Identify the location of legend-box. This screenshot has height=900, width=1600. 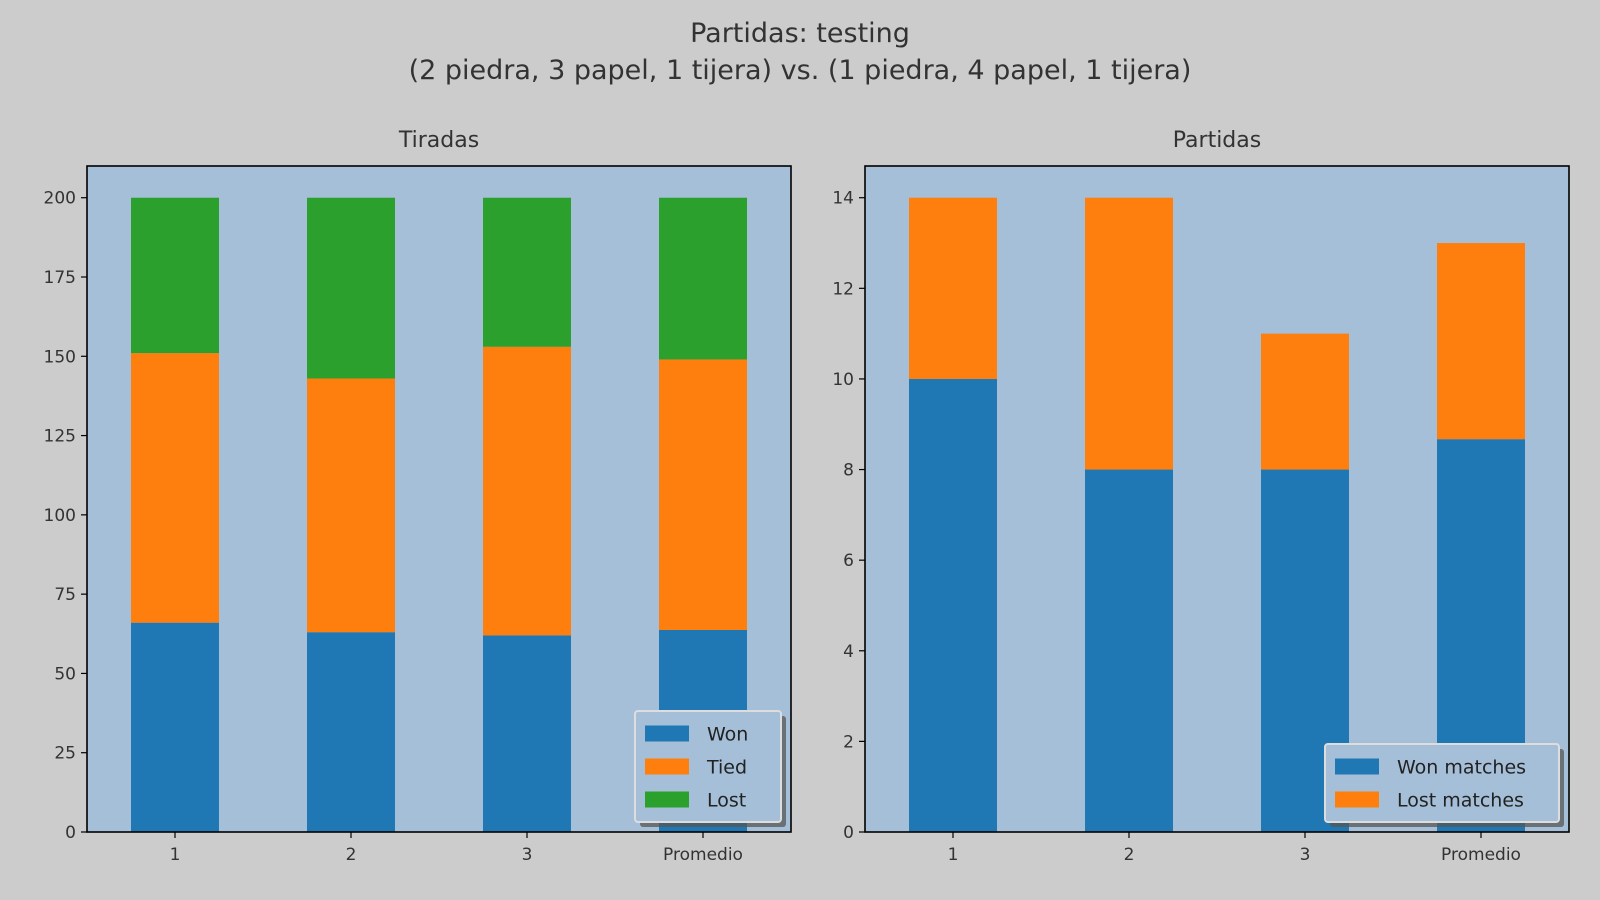
(1442, 783).